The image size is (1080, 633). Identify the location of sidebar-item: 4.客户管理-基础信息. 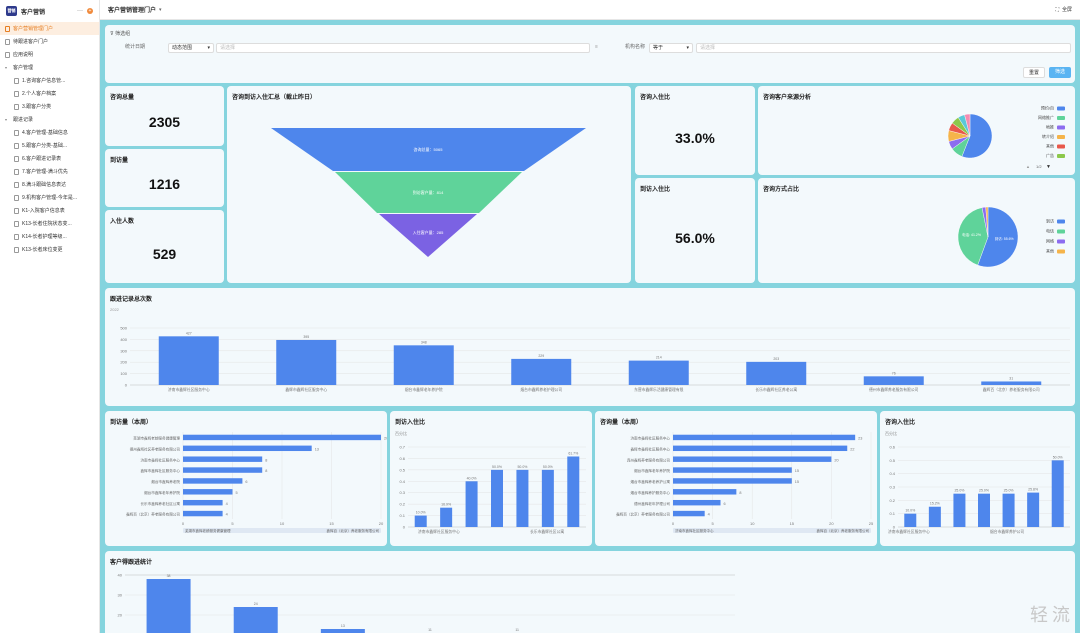
(49, 132).